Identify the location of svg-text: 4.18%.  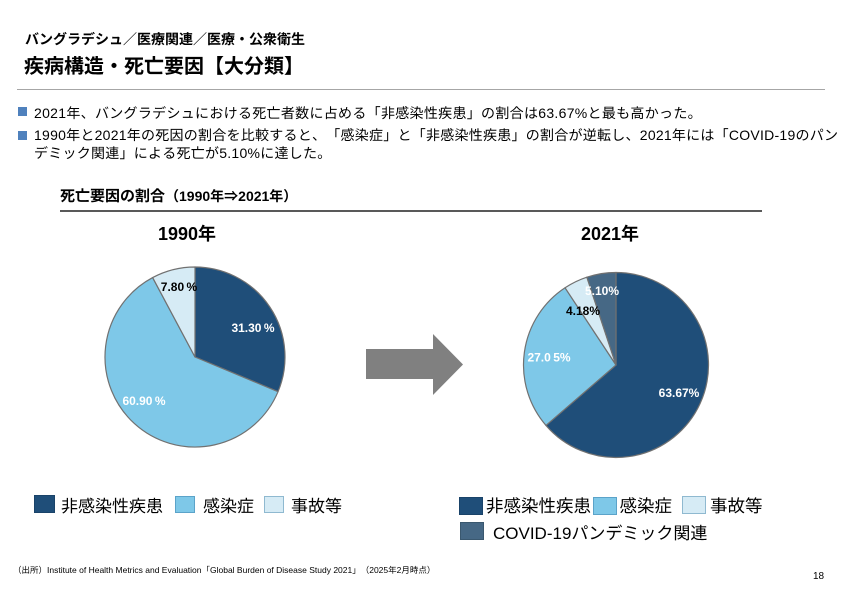
(583, 311).